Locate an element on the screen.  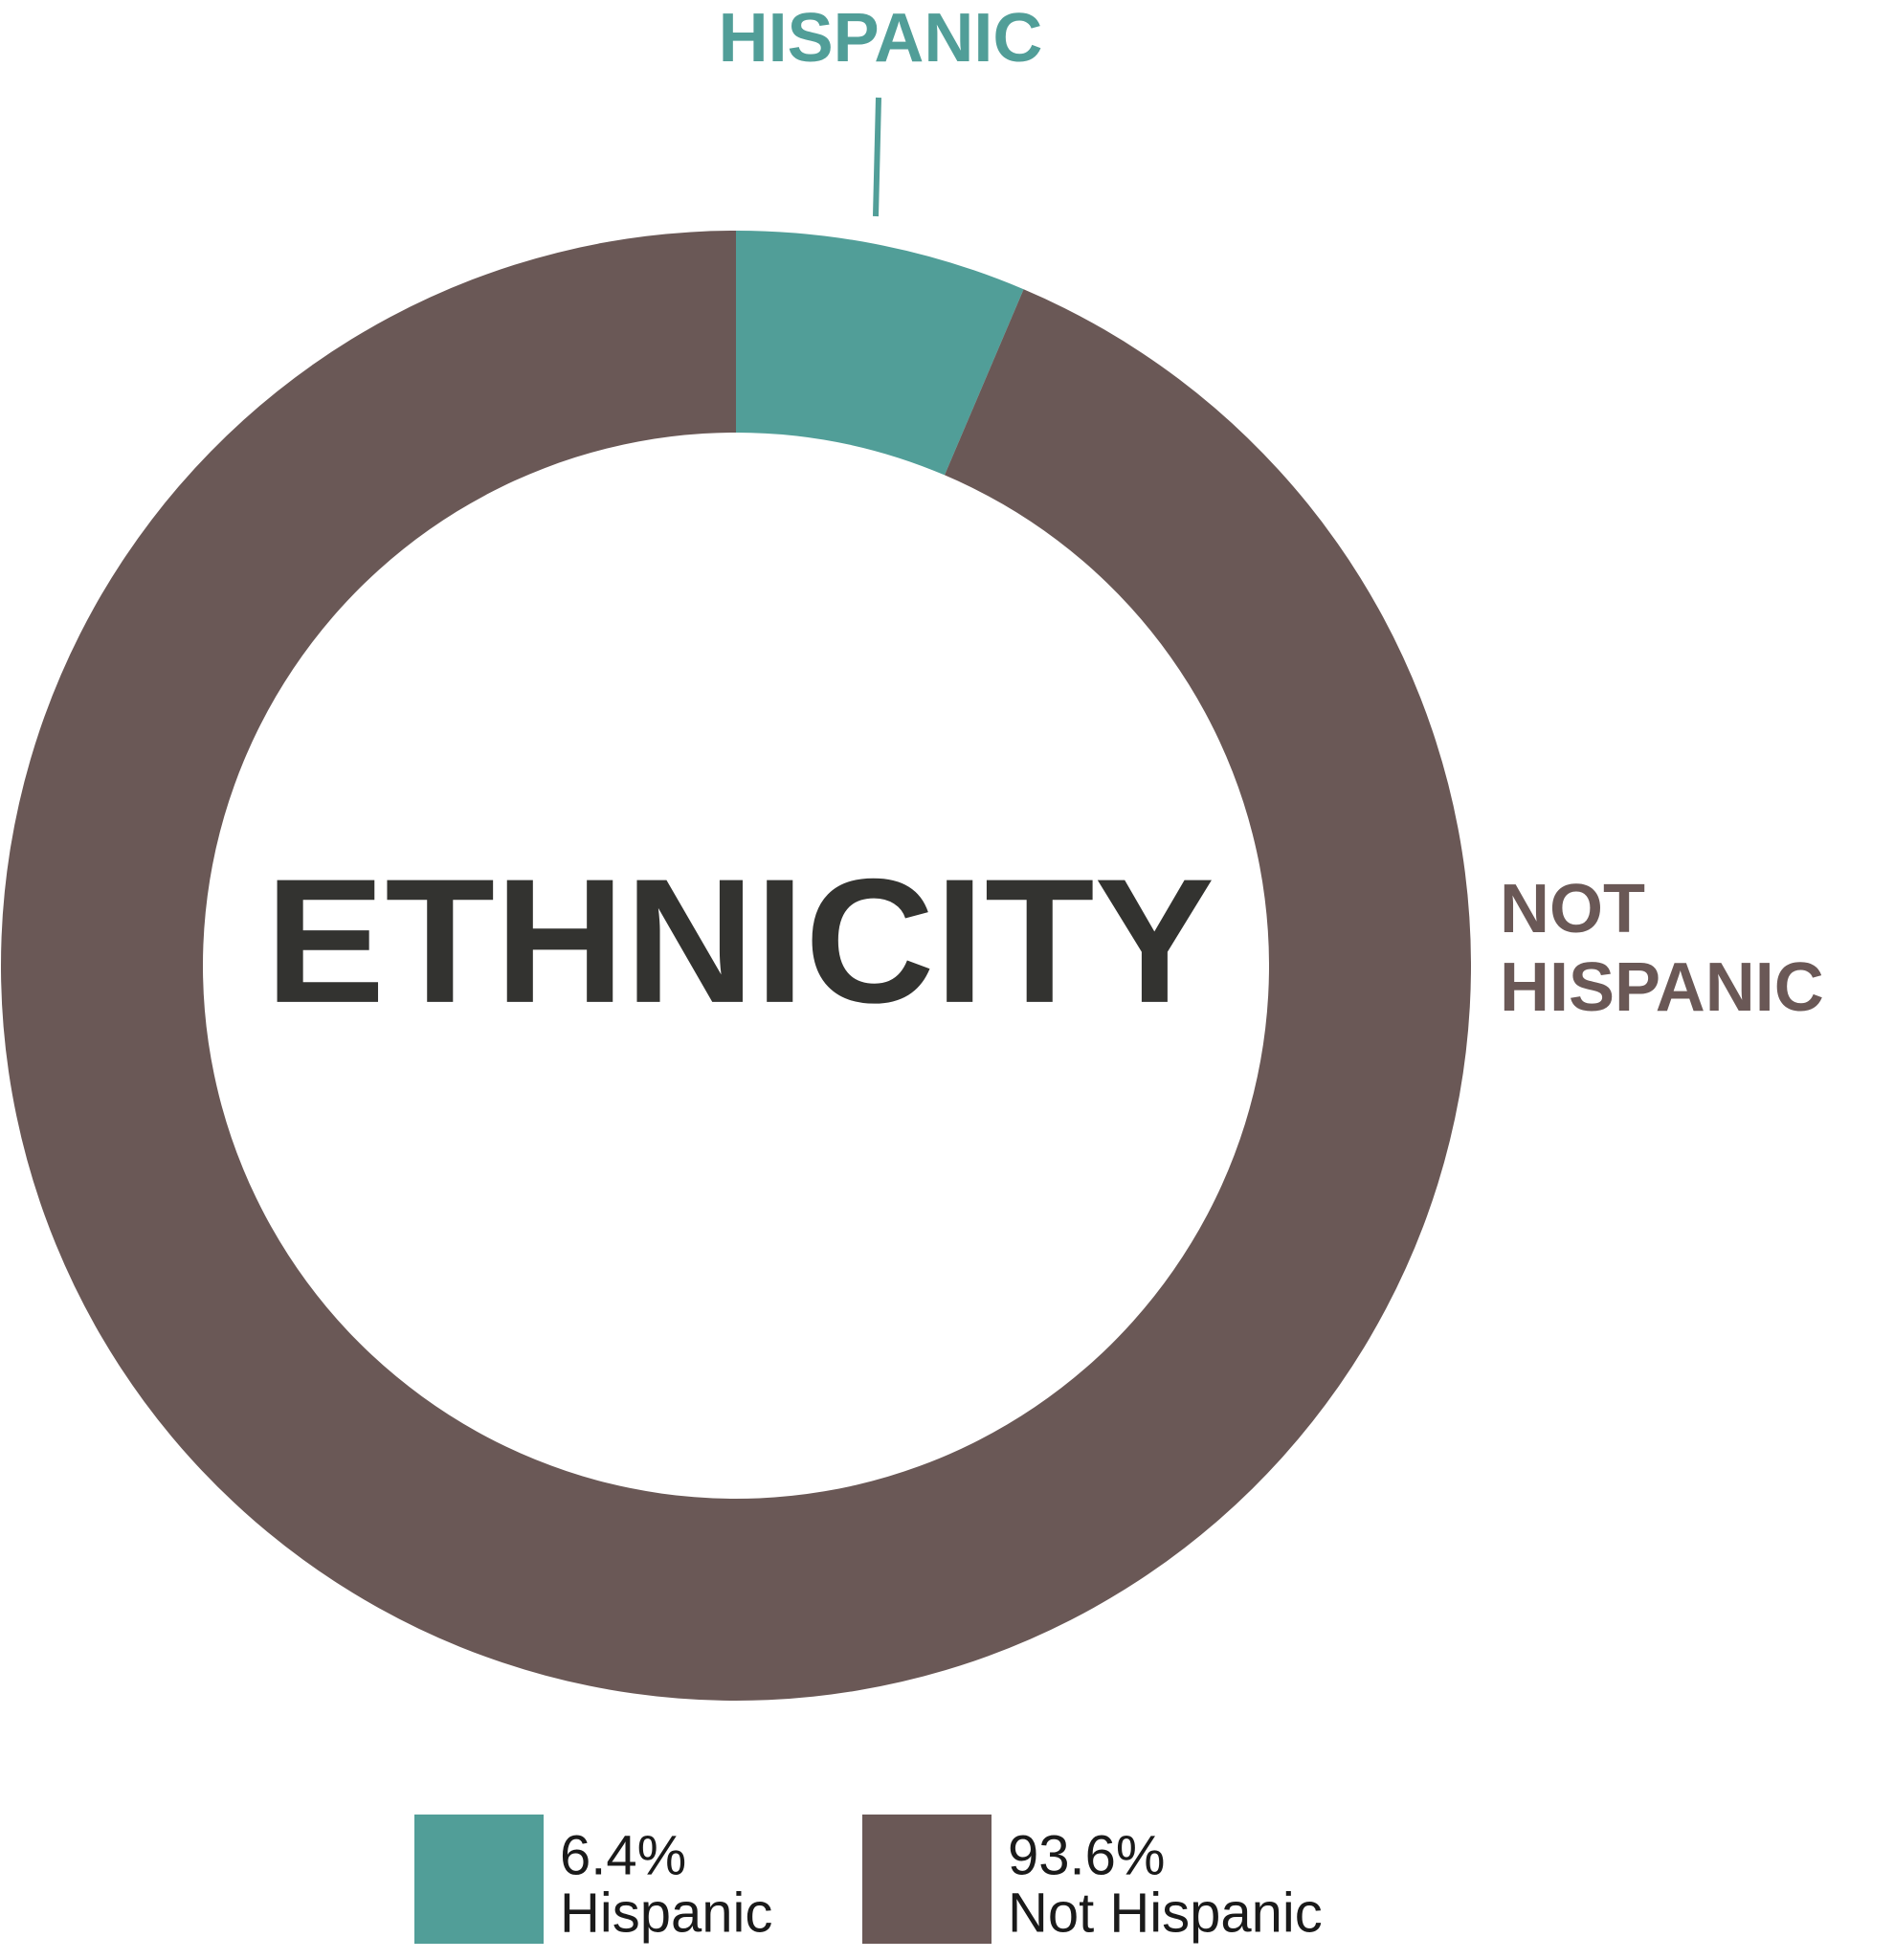
legend-value: 6.4% is located at coordinates (623, 1855).